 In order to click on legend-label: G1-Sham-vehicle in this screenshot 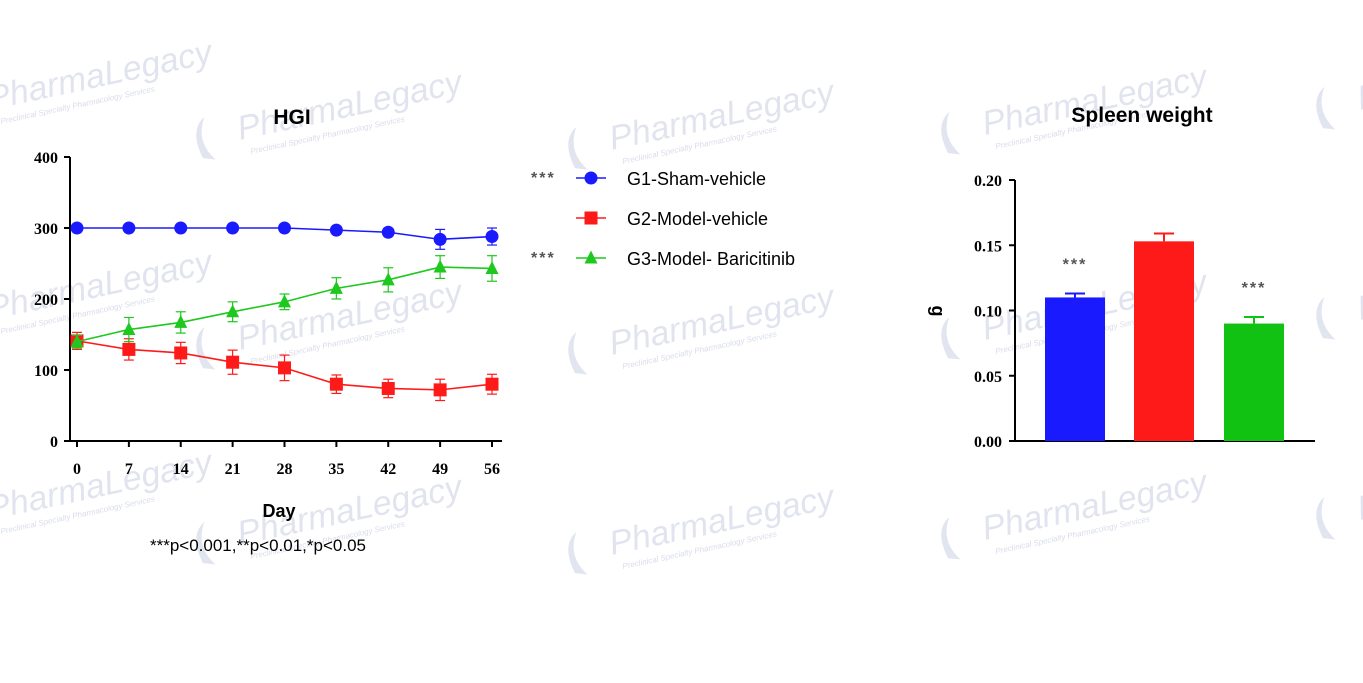, I will do `click(696, 179)`.